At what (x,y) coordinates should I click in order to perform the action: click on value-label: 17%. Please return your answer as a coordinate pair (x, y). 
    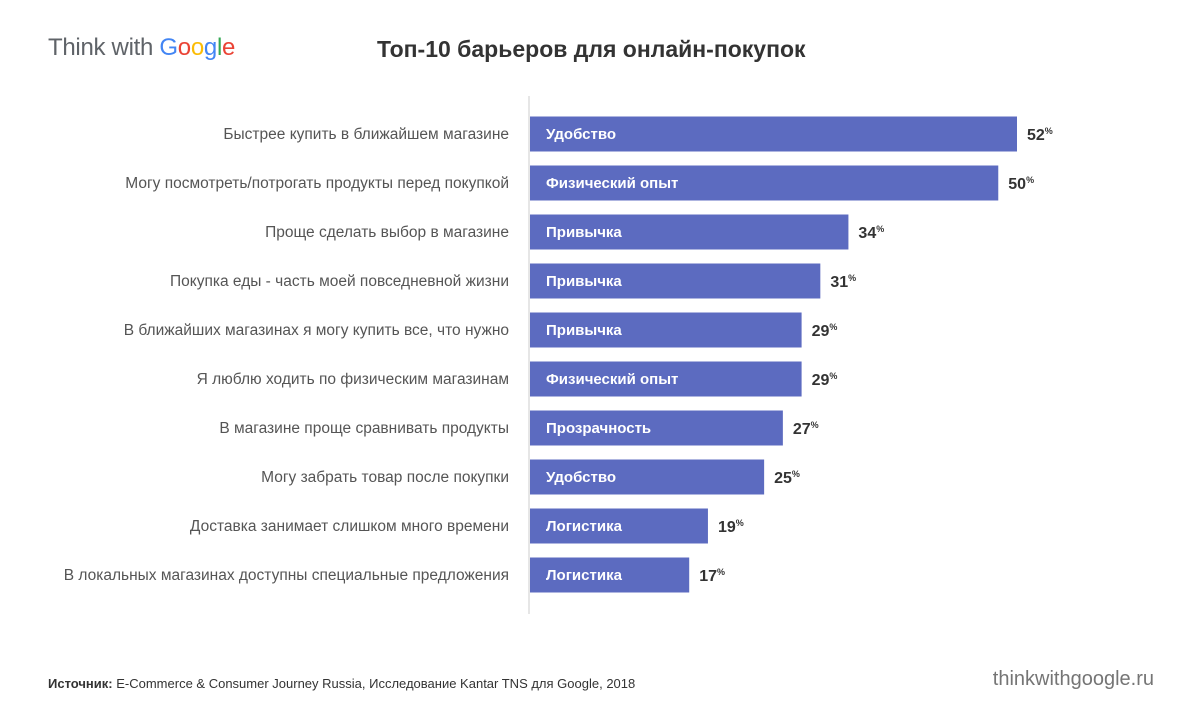
    Looking at the image, I should click on (712, 576).